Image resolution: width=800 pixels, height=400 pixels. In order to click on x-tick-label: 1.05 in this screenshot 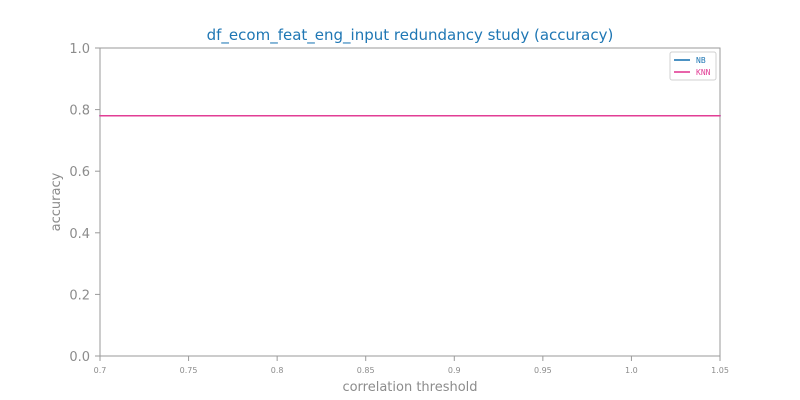, I will do `click(720, 370)`.